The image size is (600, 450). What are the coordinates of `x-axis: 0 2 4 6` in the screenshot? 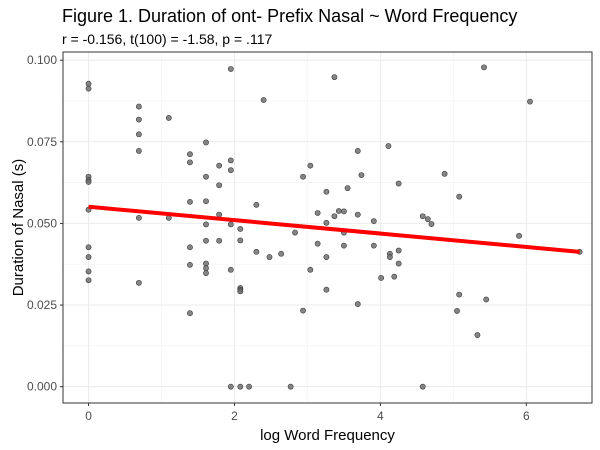 It's located at (307, 413).